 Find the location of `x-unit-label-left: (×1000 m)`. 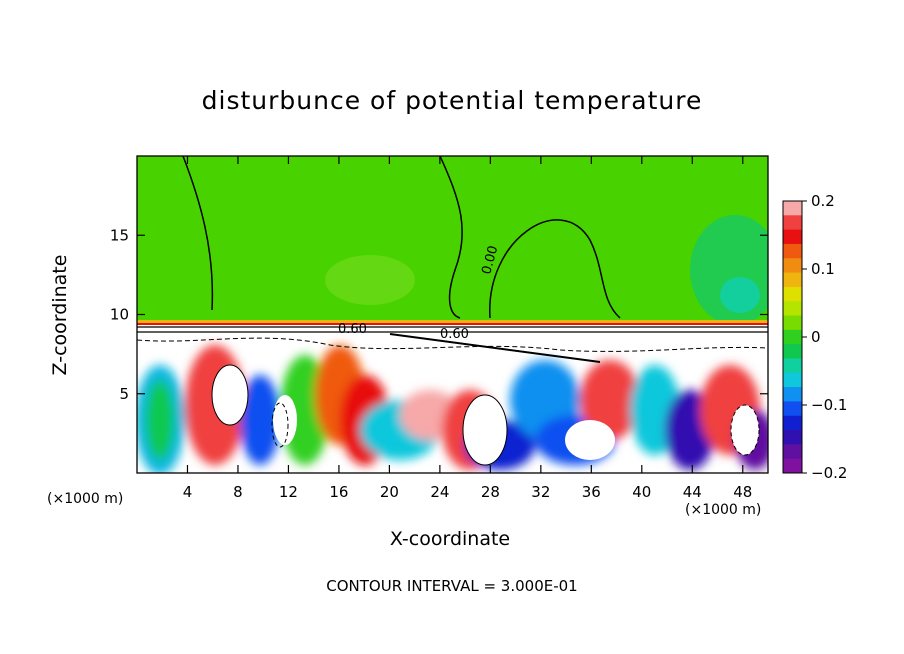

x-unit-label-left: (×1000 m) is located at coordinates (85, 499).